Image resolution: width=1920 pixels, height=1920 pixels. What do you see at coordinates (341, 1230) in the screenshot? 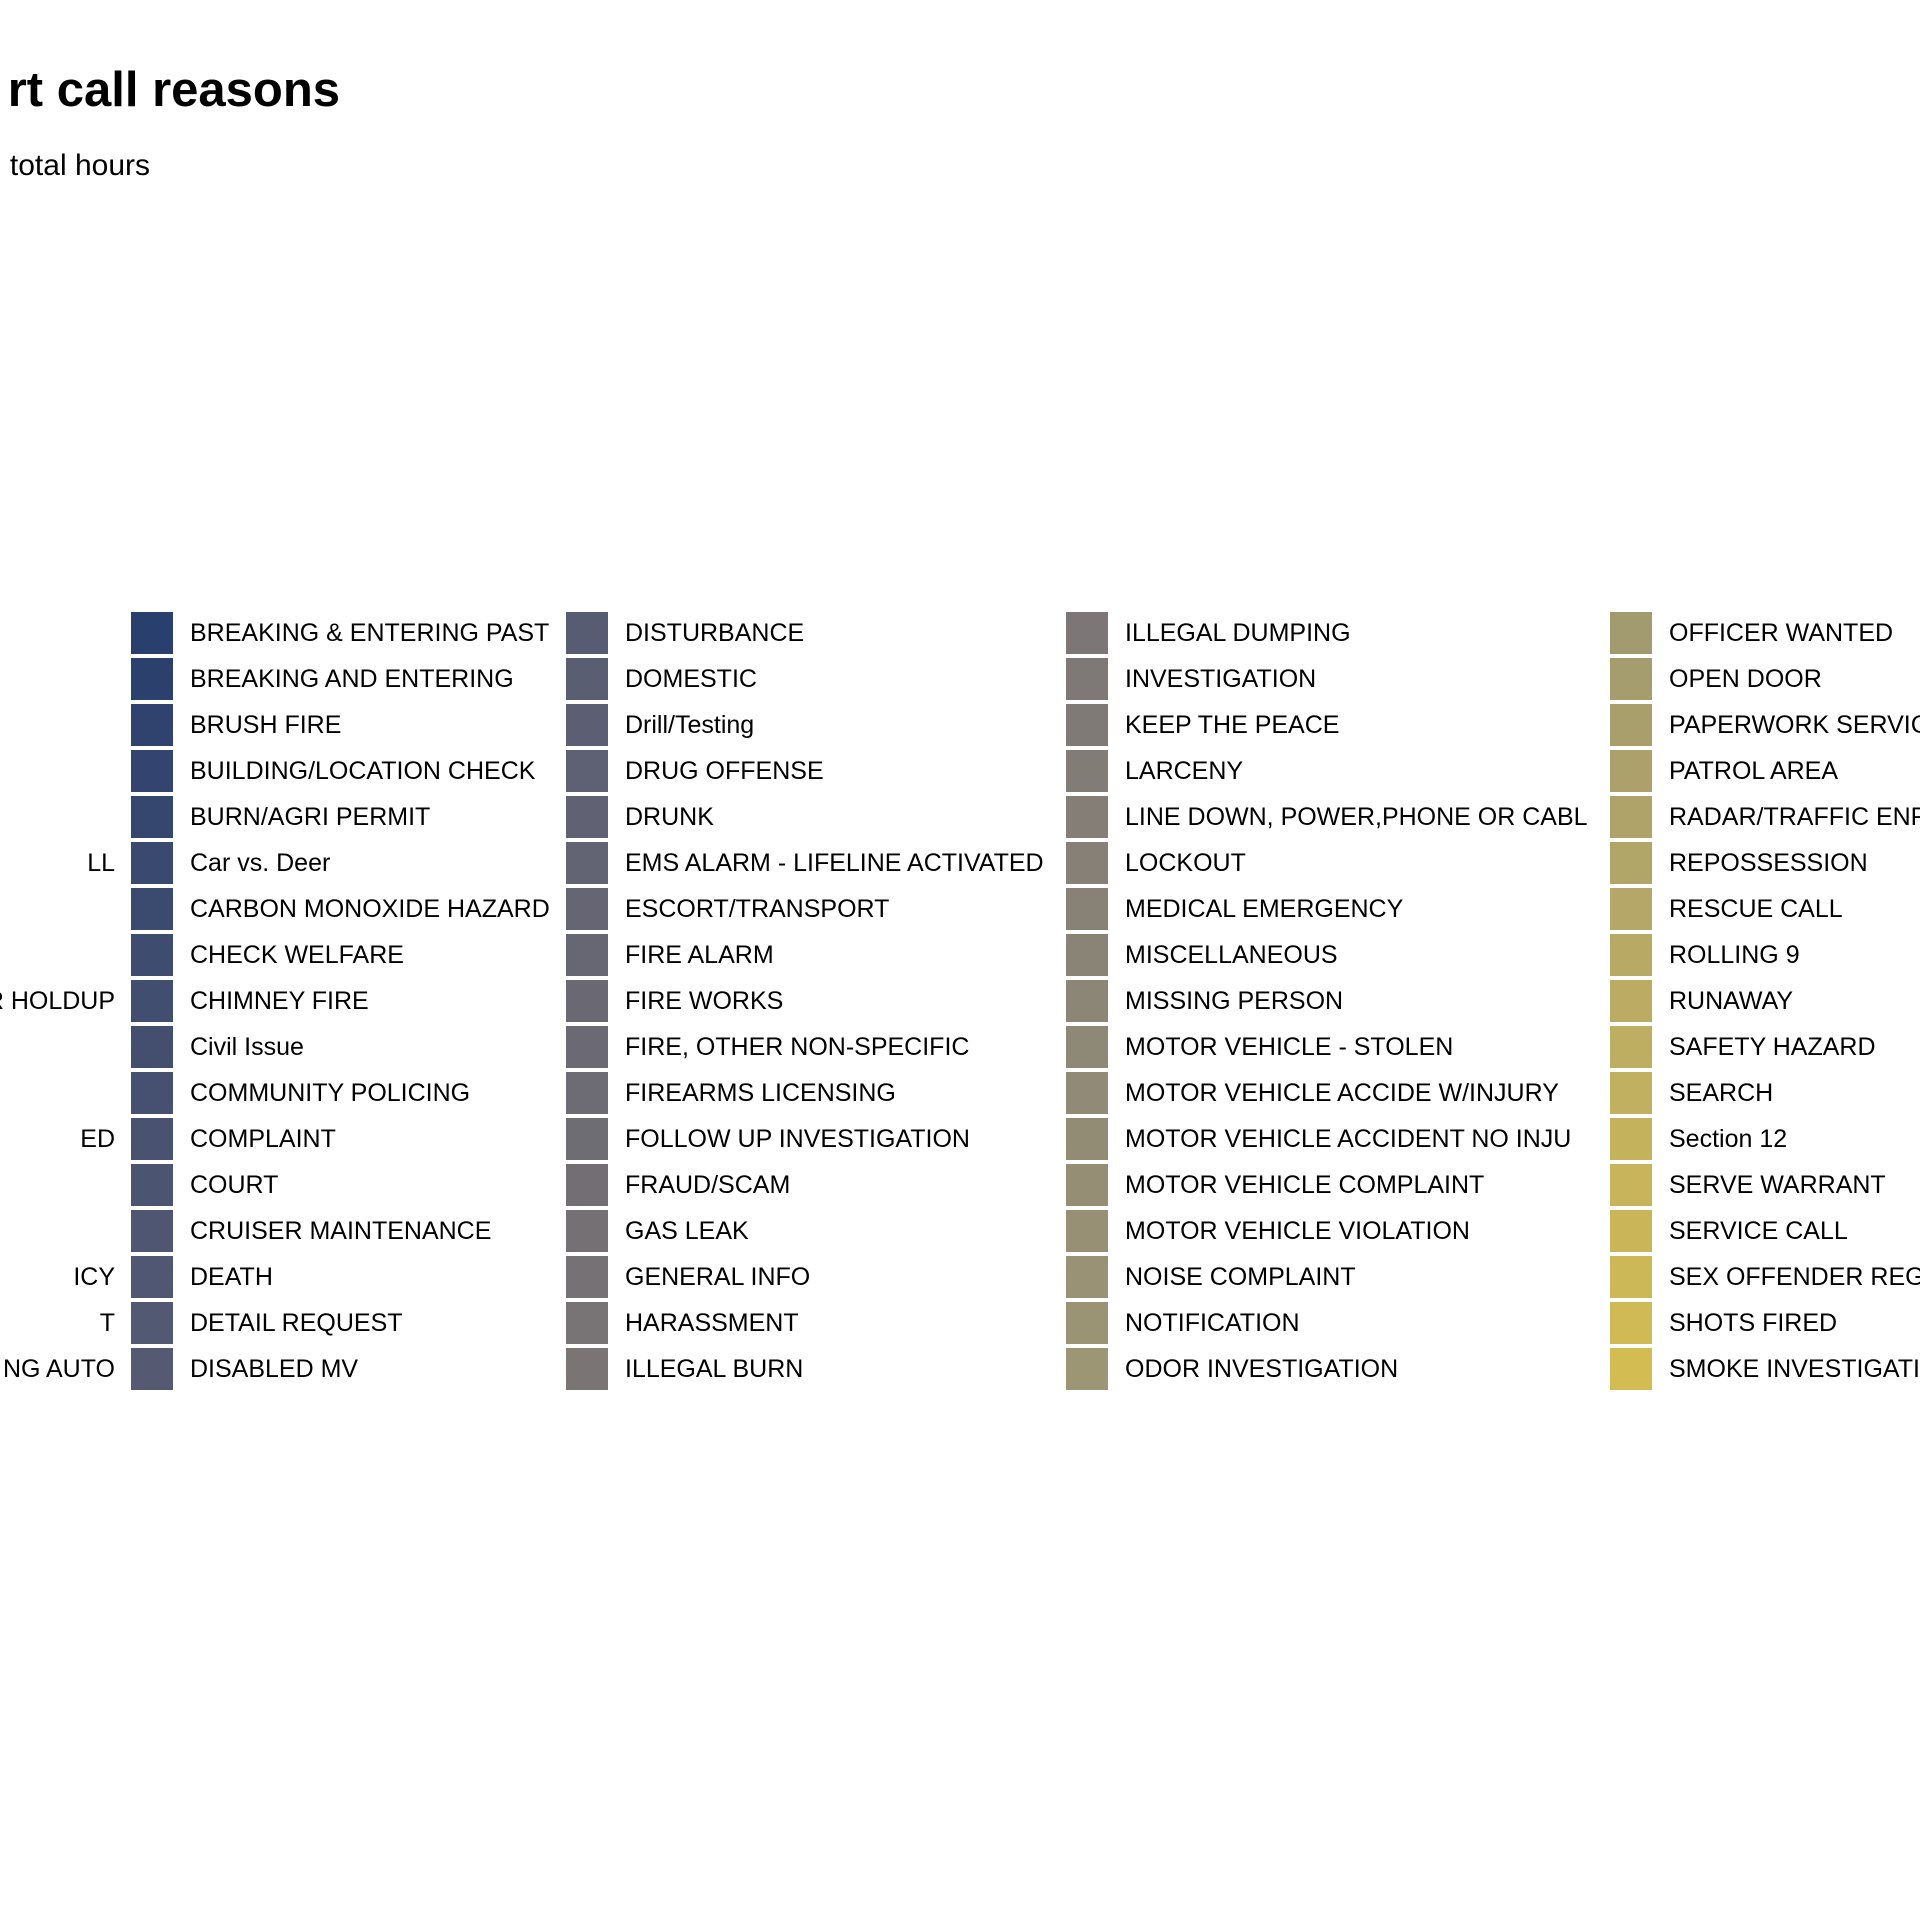
I see `legend-label: CRUISER MAINTENANCE` at bounding box center [341, 1230].